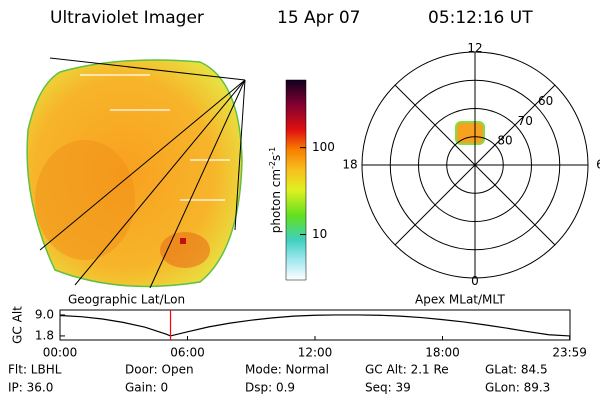  What do you see at coordinates (323, 147) in the screenshot?
I see `colorbar-tick-label: 100` at bounding box center [323, 147].